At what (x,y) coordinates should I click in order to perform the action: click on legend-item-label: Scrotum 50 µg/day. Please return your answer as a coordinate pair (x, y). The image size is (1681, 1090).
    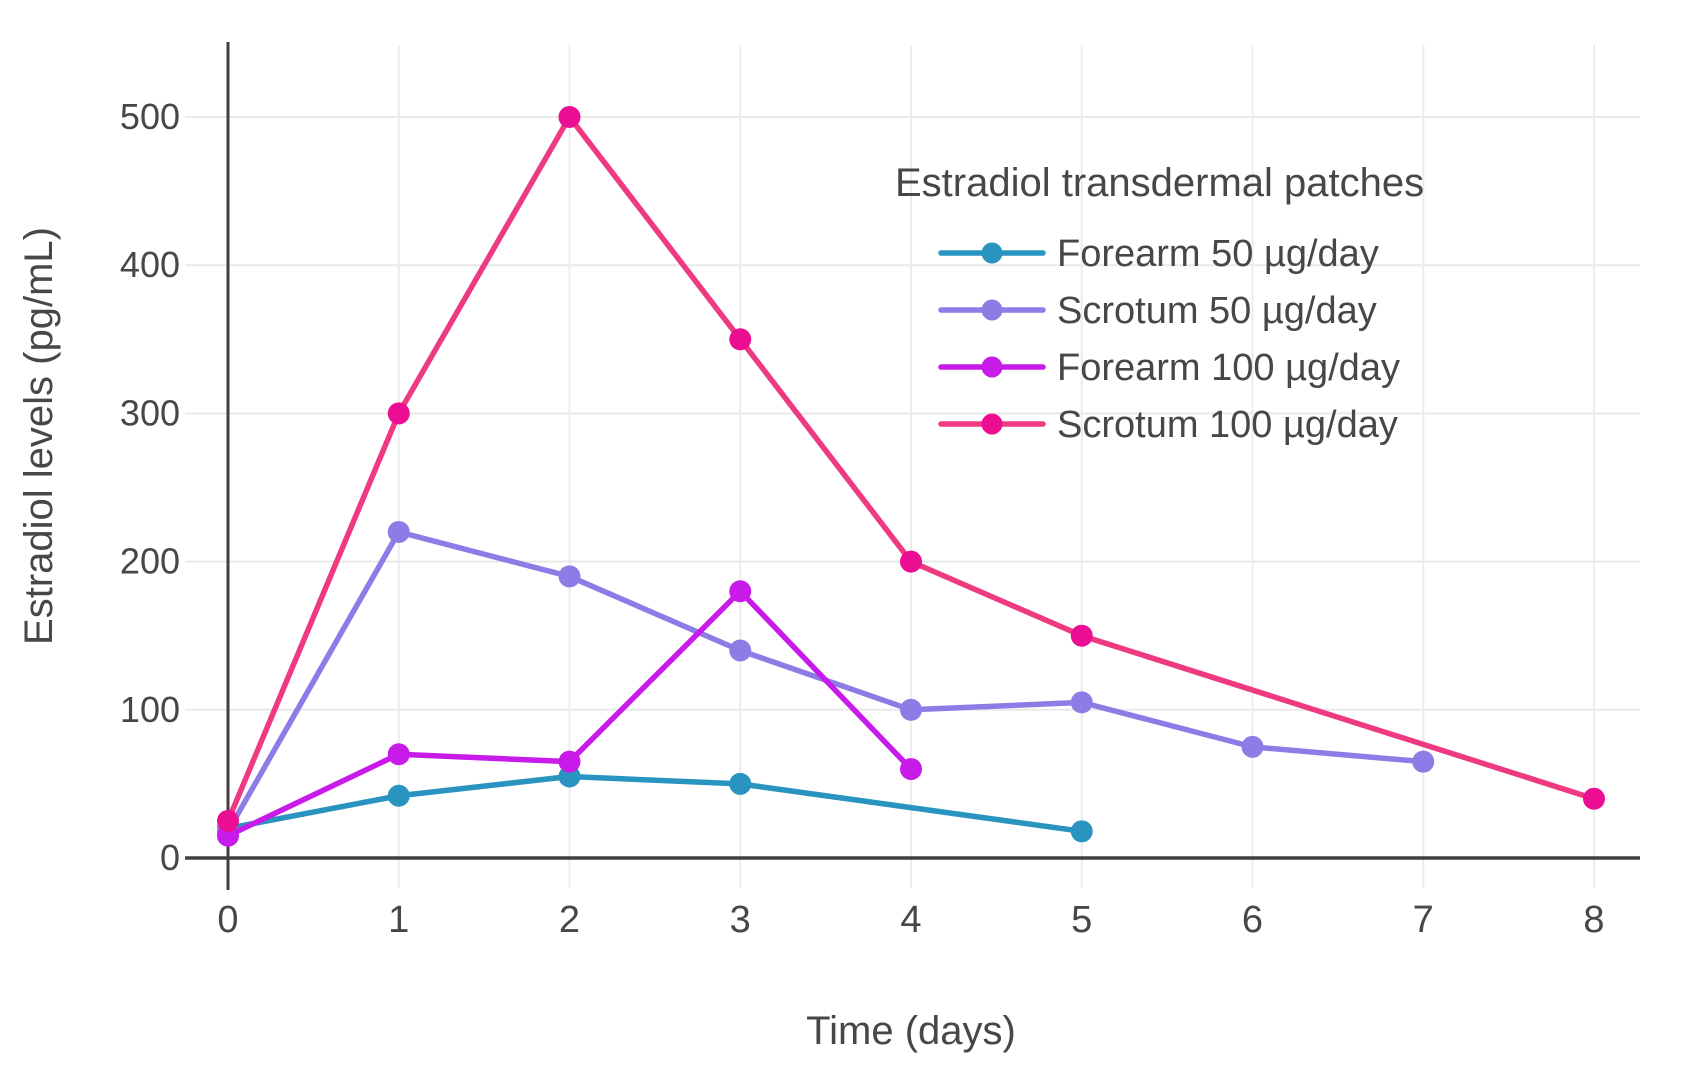
    Looking at the image, I should click on (1217, 311).